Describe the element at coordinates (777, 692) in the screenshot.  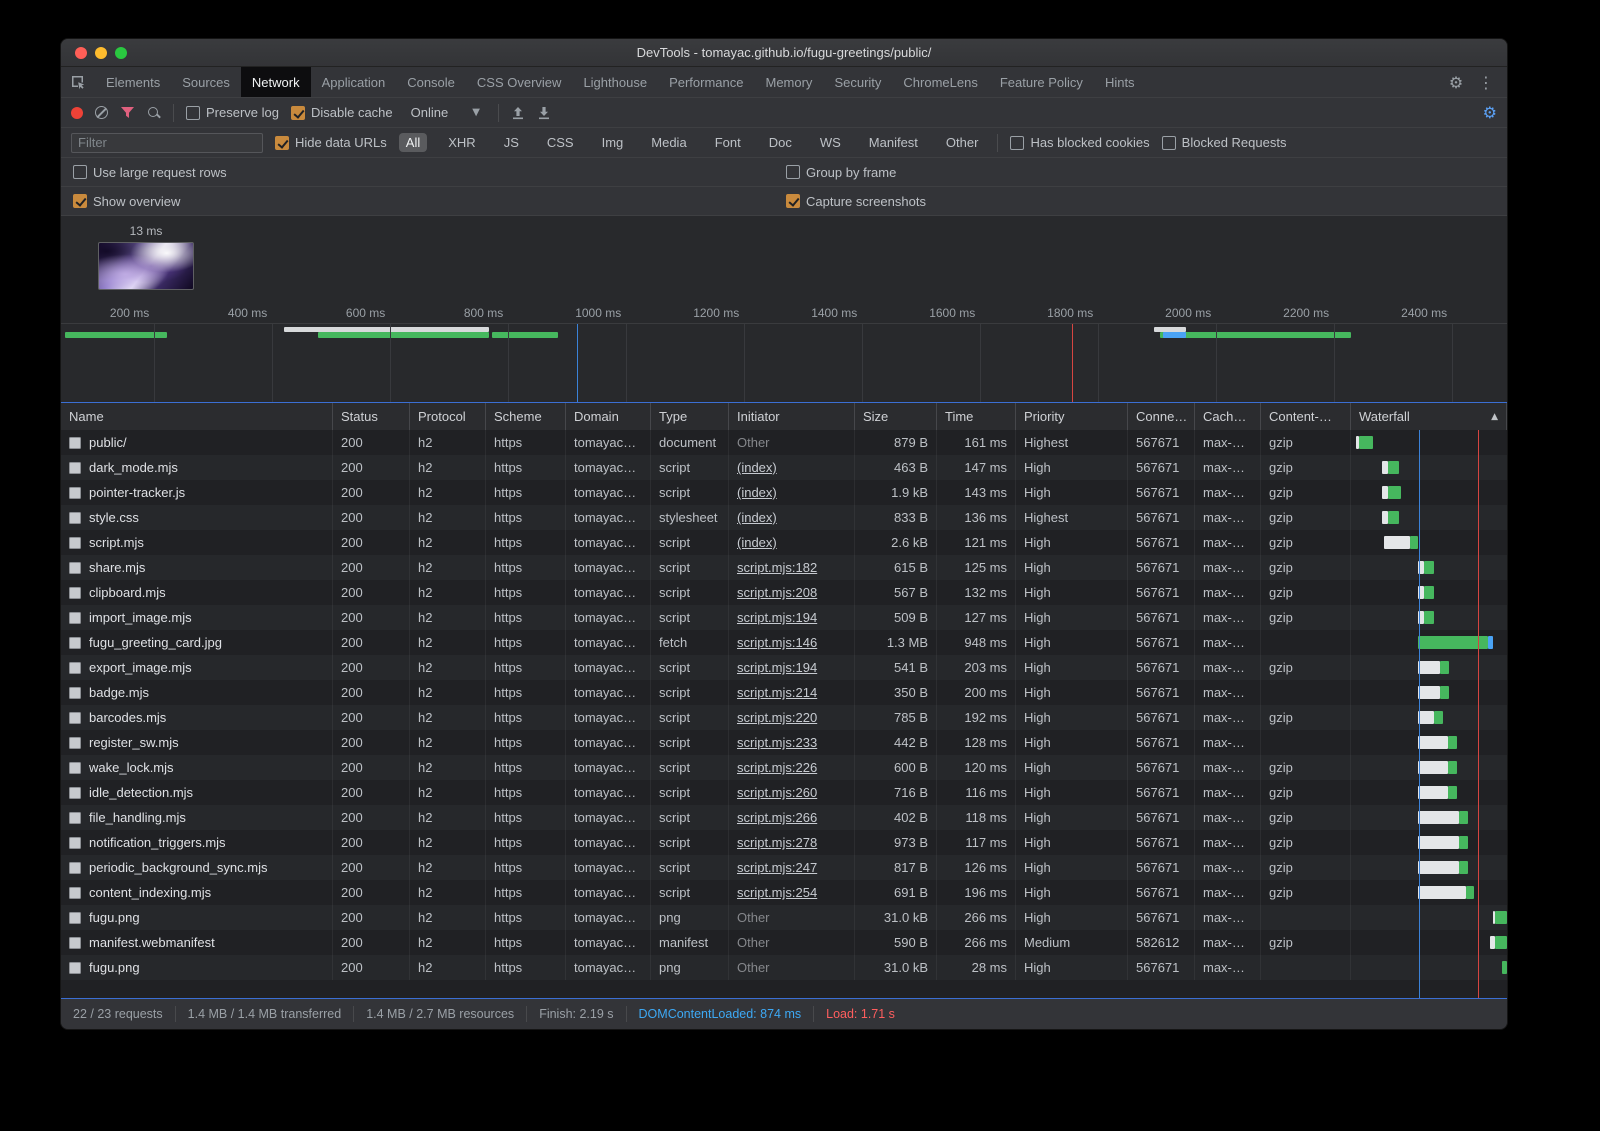
I see `initiator-link: script.mjs:214` at that location.